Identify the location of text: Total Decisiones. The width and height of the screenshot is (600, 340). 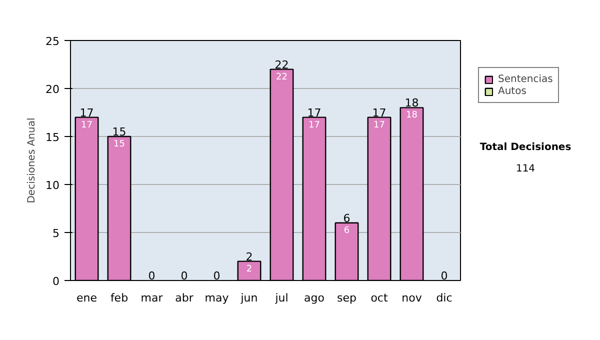
(526, 148).